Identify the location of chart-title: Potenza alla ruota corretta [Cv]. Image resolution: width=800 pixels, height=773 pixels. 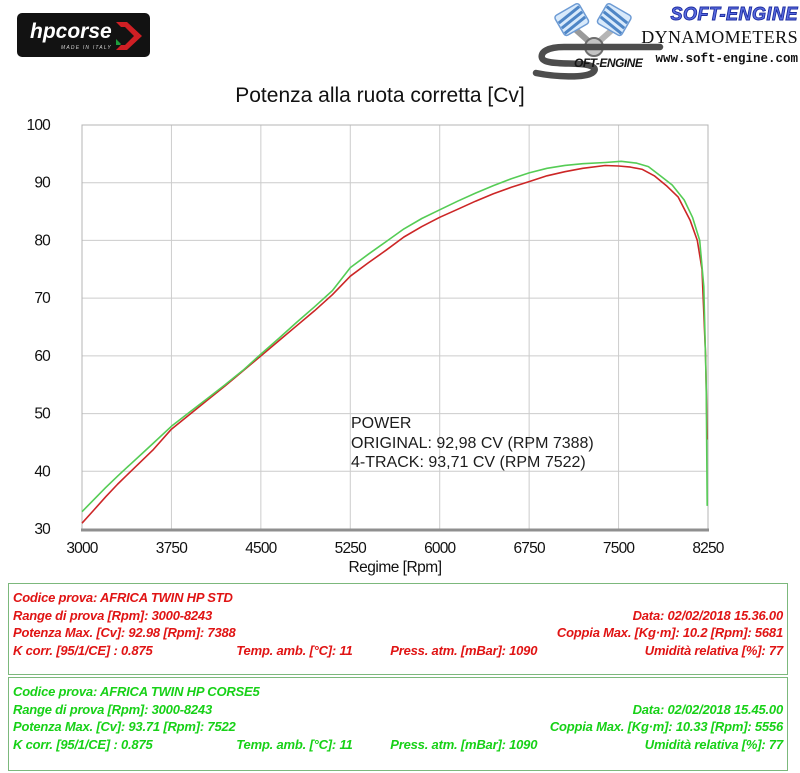
(380, 95).